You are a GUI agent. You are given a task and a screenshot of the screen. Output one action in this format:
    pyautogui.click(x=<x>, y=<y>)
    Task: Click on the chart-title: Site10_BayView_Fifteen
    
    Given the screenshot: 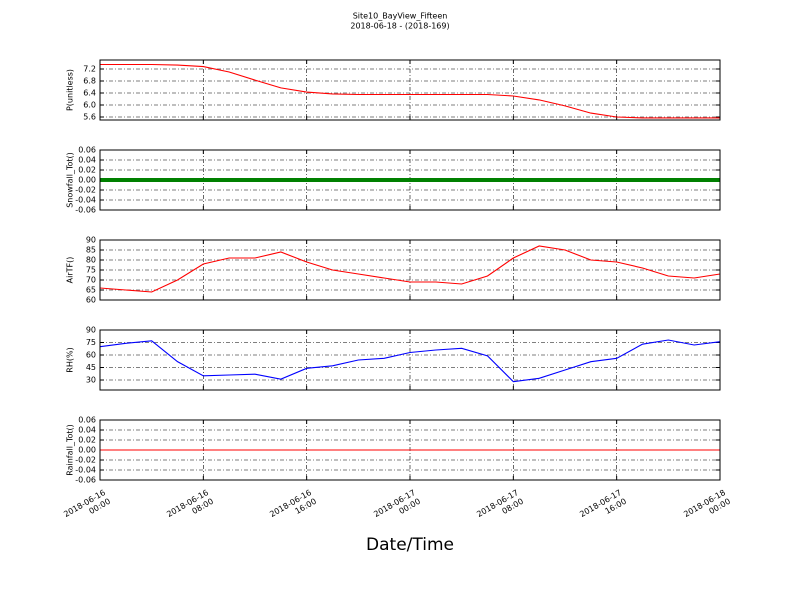 What is the action you would take?
    pyautogui.click(x=400, y=16)
    